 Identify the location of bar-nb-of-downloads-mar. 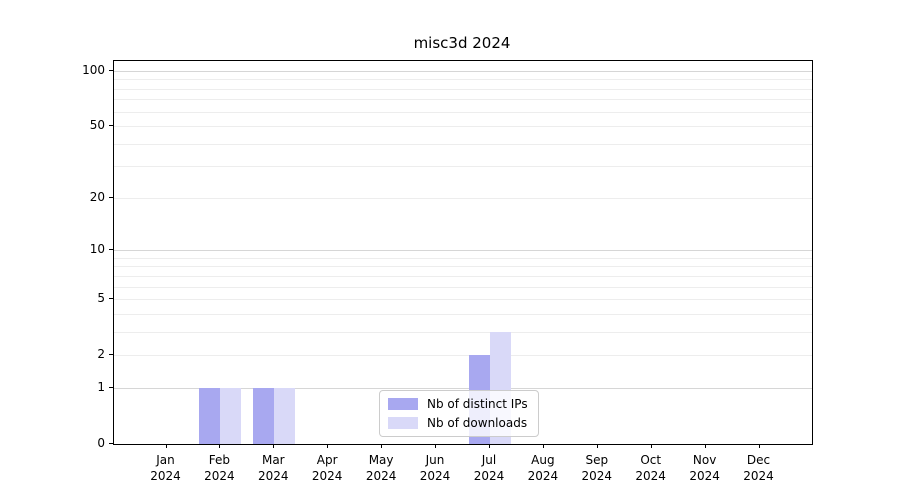
(285, 415).